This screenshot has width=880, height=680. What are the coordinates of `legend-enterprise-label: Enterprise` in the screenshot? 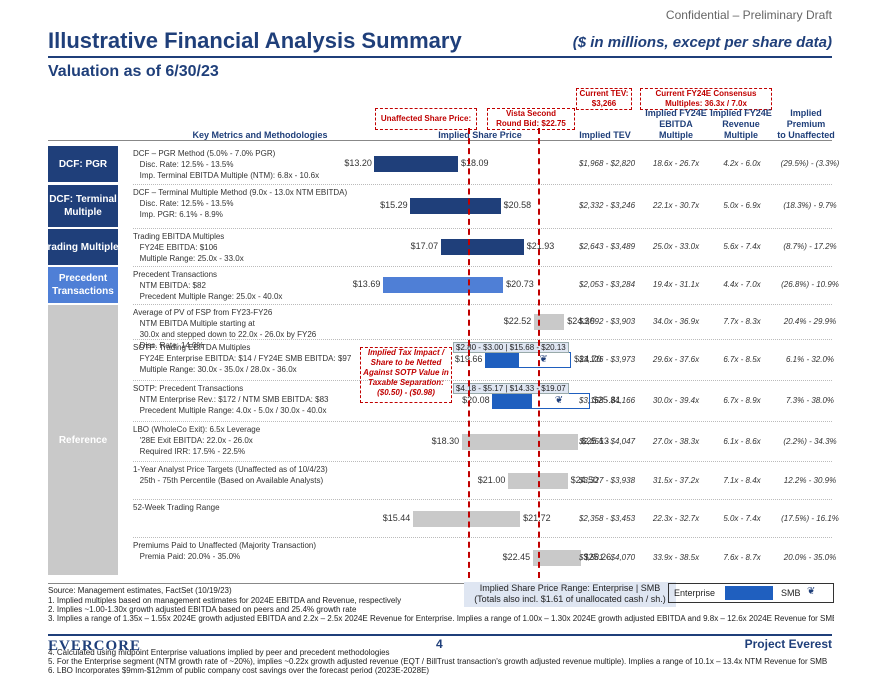 It's located at (695, 593).